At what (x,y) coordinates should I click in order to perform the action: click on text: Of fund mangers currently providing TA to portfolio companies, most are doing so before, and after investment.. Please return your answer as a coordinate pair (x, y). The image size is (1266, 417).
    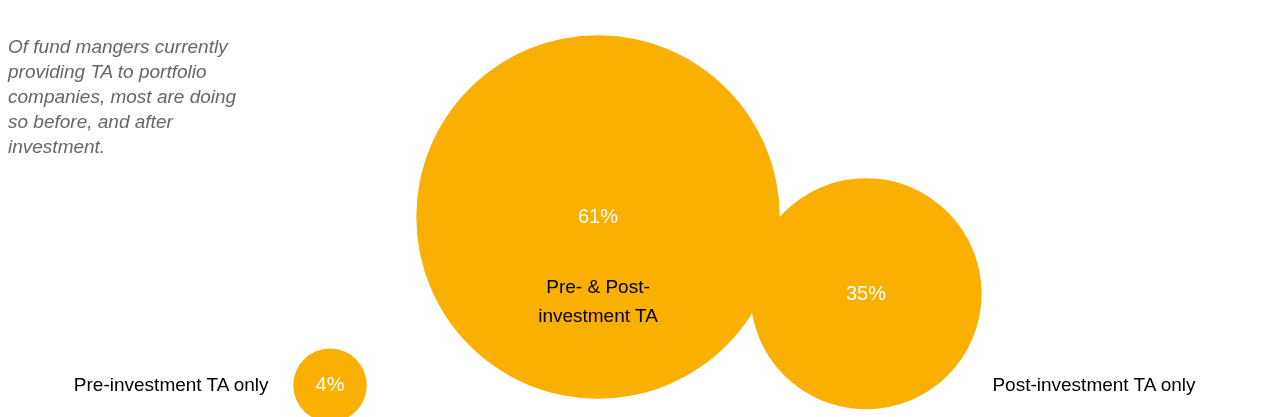
    Looking at the image, I should click on (123, 97).